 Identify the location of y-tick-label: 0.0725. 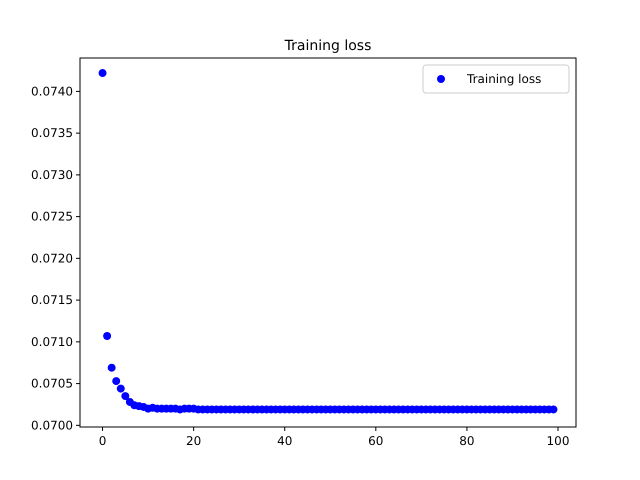
(52, 217).